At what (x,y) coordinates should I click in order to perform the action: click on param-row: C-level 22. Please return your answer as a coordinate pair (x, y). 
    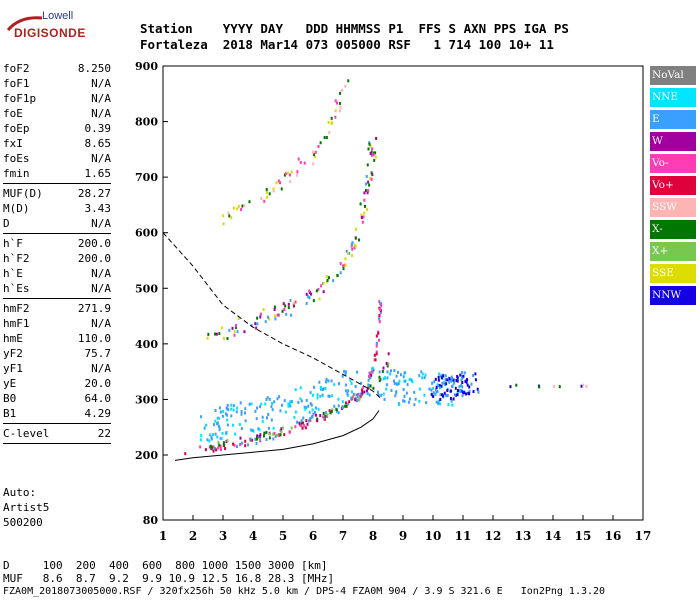
    Looking at the image, I should click on (57, 433).